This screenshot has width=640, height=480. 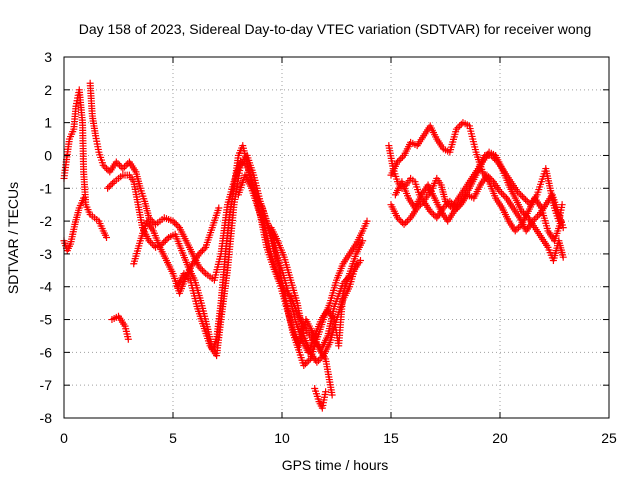 What do you see at coordinates (313, 295) in the screenshot?
I see `series-I` at bounding box center [313, 295].